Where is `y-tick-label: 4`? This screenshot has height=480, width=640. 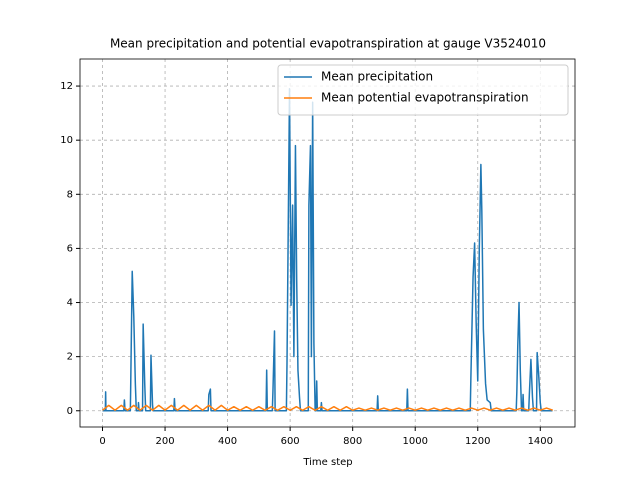 y-tick-label: 4 is located at coordinates (70, 303).